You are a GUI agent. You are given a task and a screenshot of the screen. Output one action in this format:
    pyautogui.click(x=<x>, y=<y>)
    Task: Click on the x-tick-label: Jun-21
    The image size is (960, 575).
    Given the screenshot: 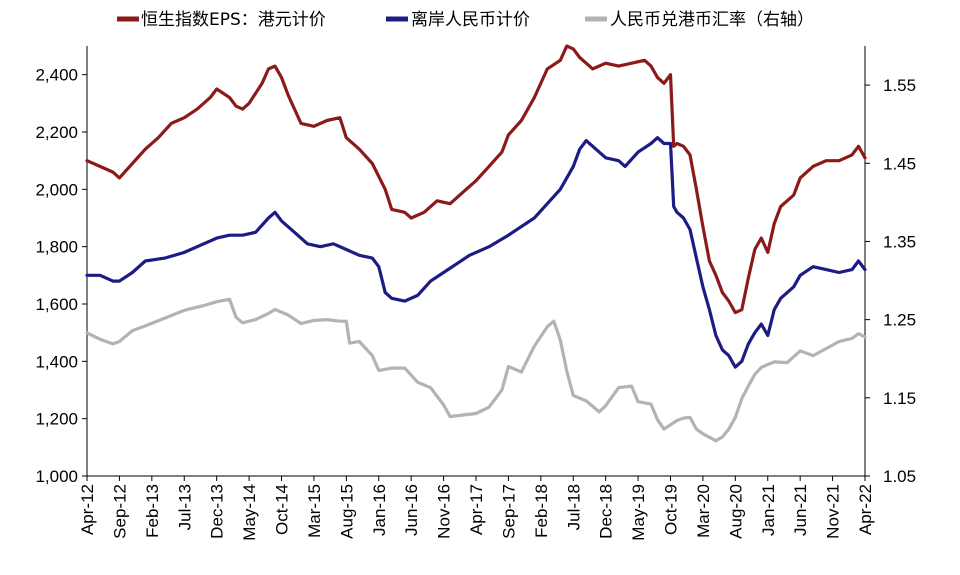 What is the action you would take?
    pyautogui.click(x=800, y=510)
    